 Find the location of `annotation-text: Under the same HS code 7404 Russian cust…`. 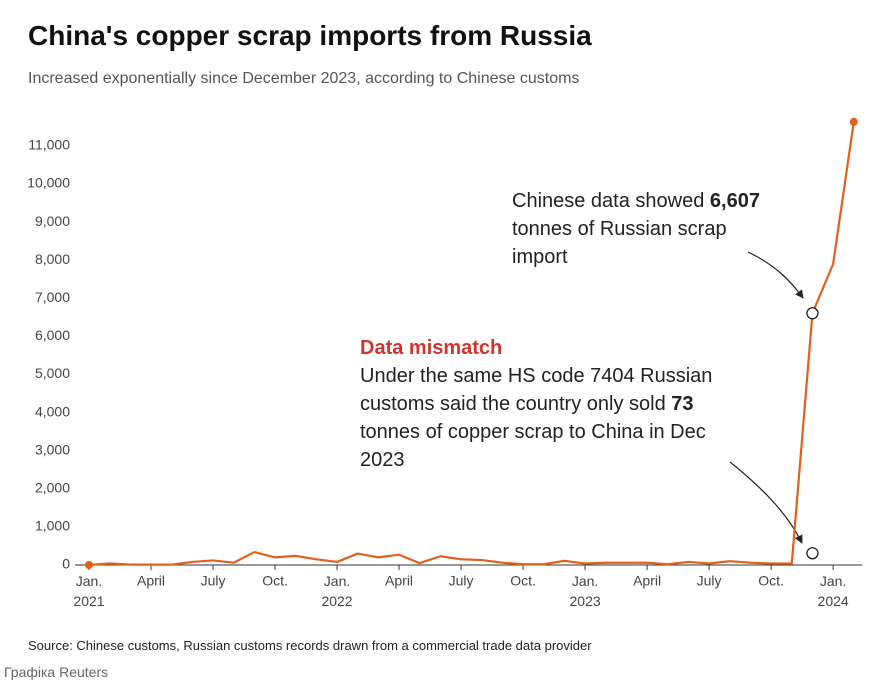

annotation-text: Under the same HS code 7404 Russian cust… is located at coordinates (536, 390).